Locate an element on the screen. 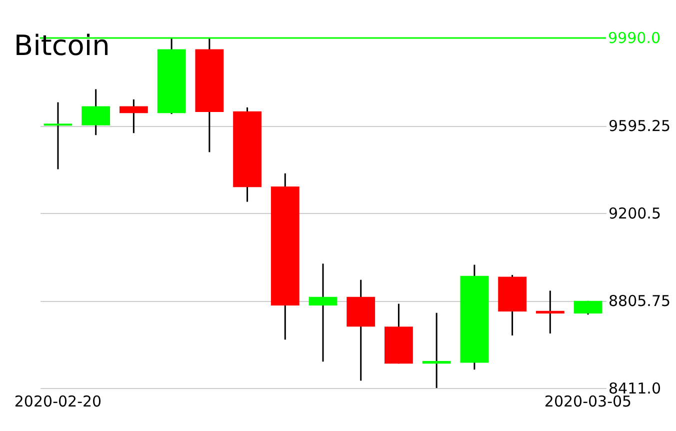 Image resolution: width=676 pixels, height=431 pixels. ref-line-label: 9990.0 is located at coordinates (634, 38).